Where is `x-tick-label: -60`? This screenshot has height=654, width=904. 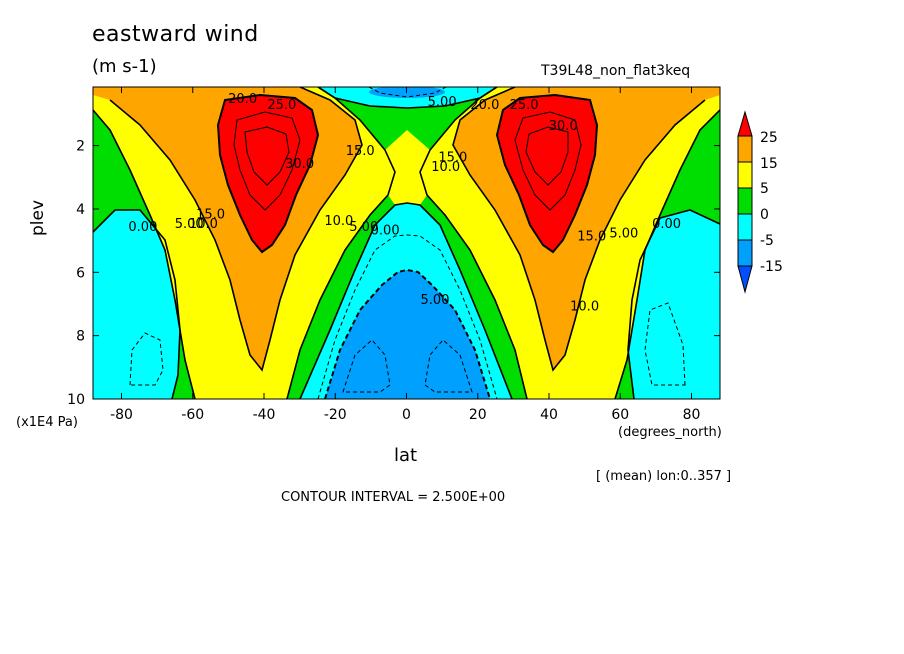
x-tick-label: -60 is located at coordinates (192, 415).